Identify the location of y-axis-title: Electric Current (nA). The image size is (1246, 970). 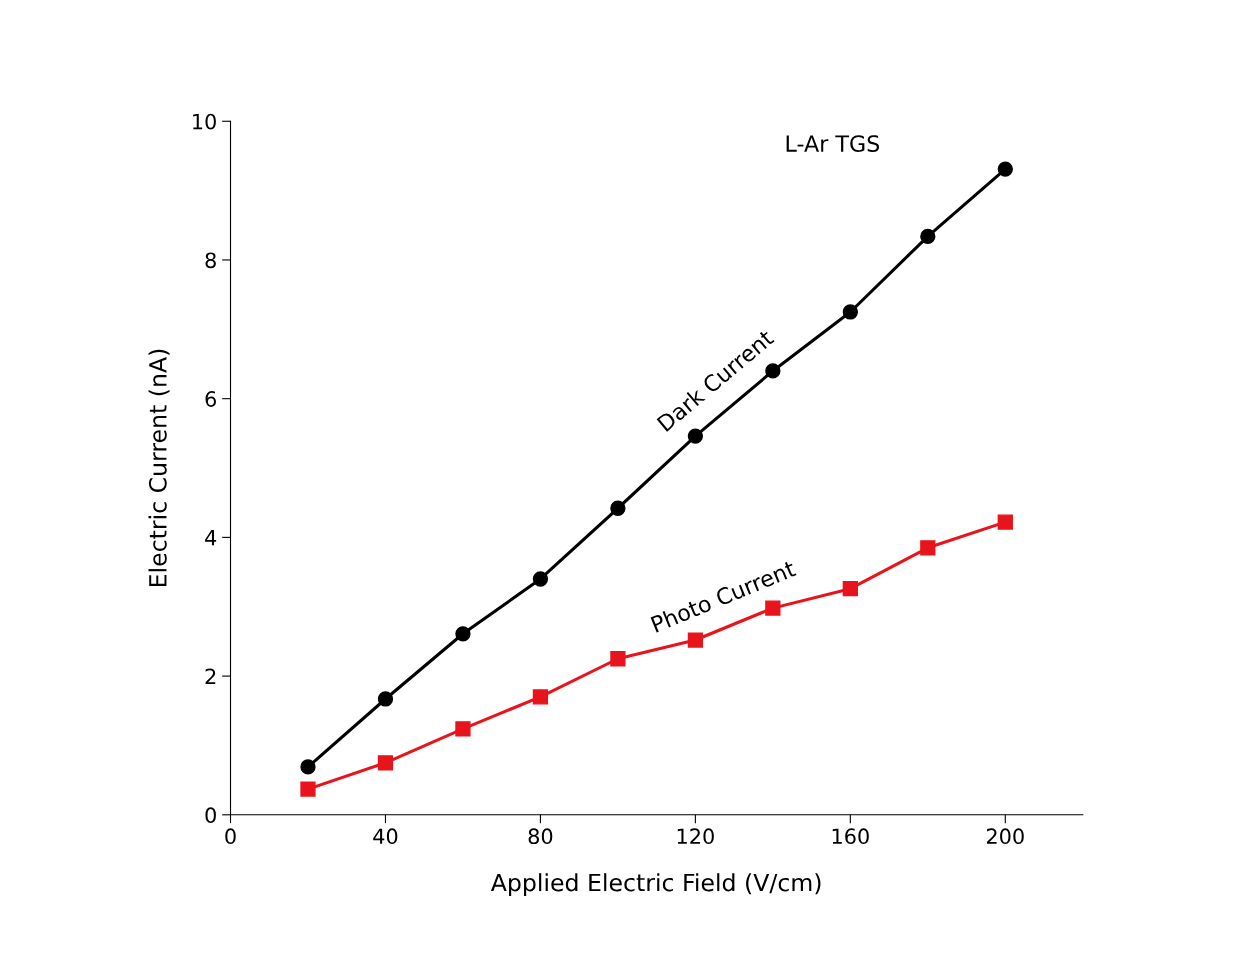
(159, 468).